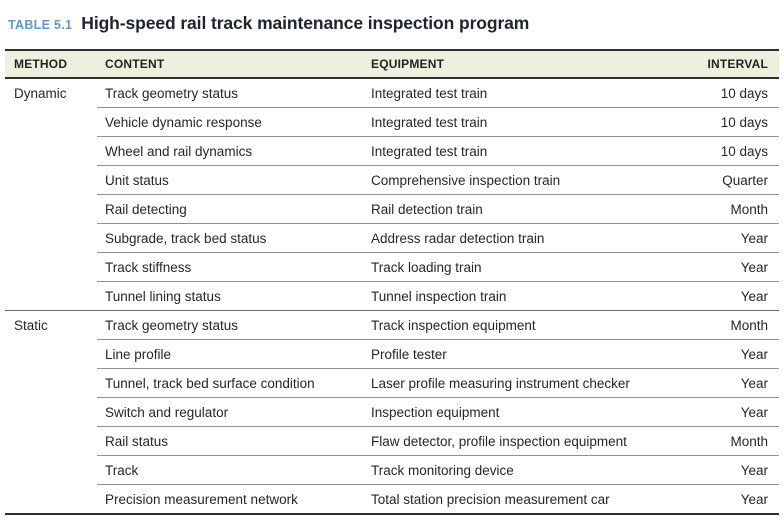 This screenshot has width=784, height=530. Describe the element at coordinates (230, 383) in the screenshot. I see `cell-content: Tunnel, track bed surface condition` at that location.